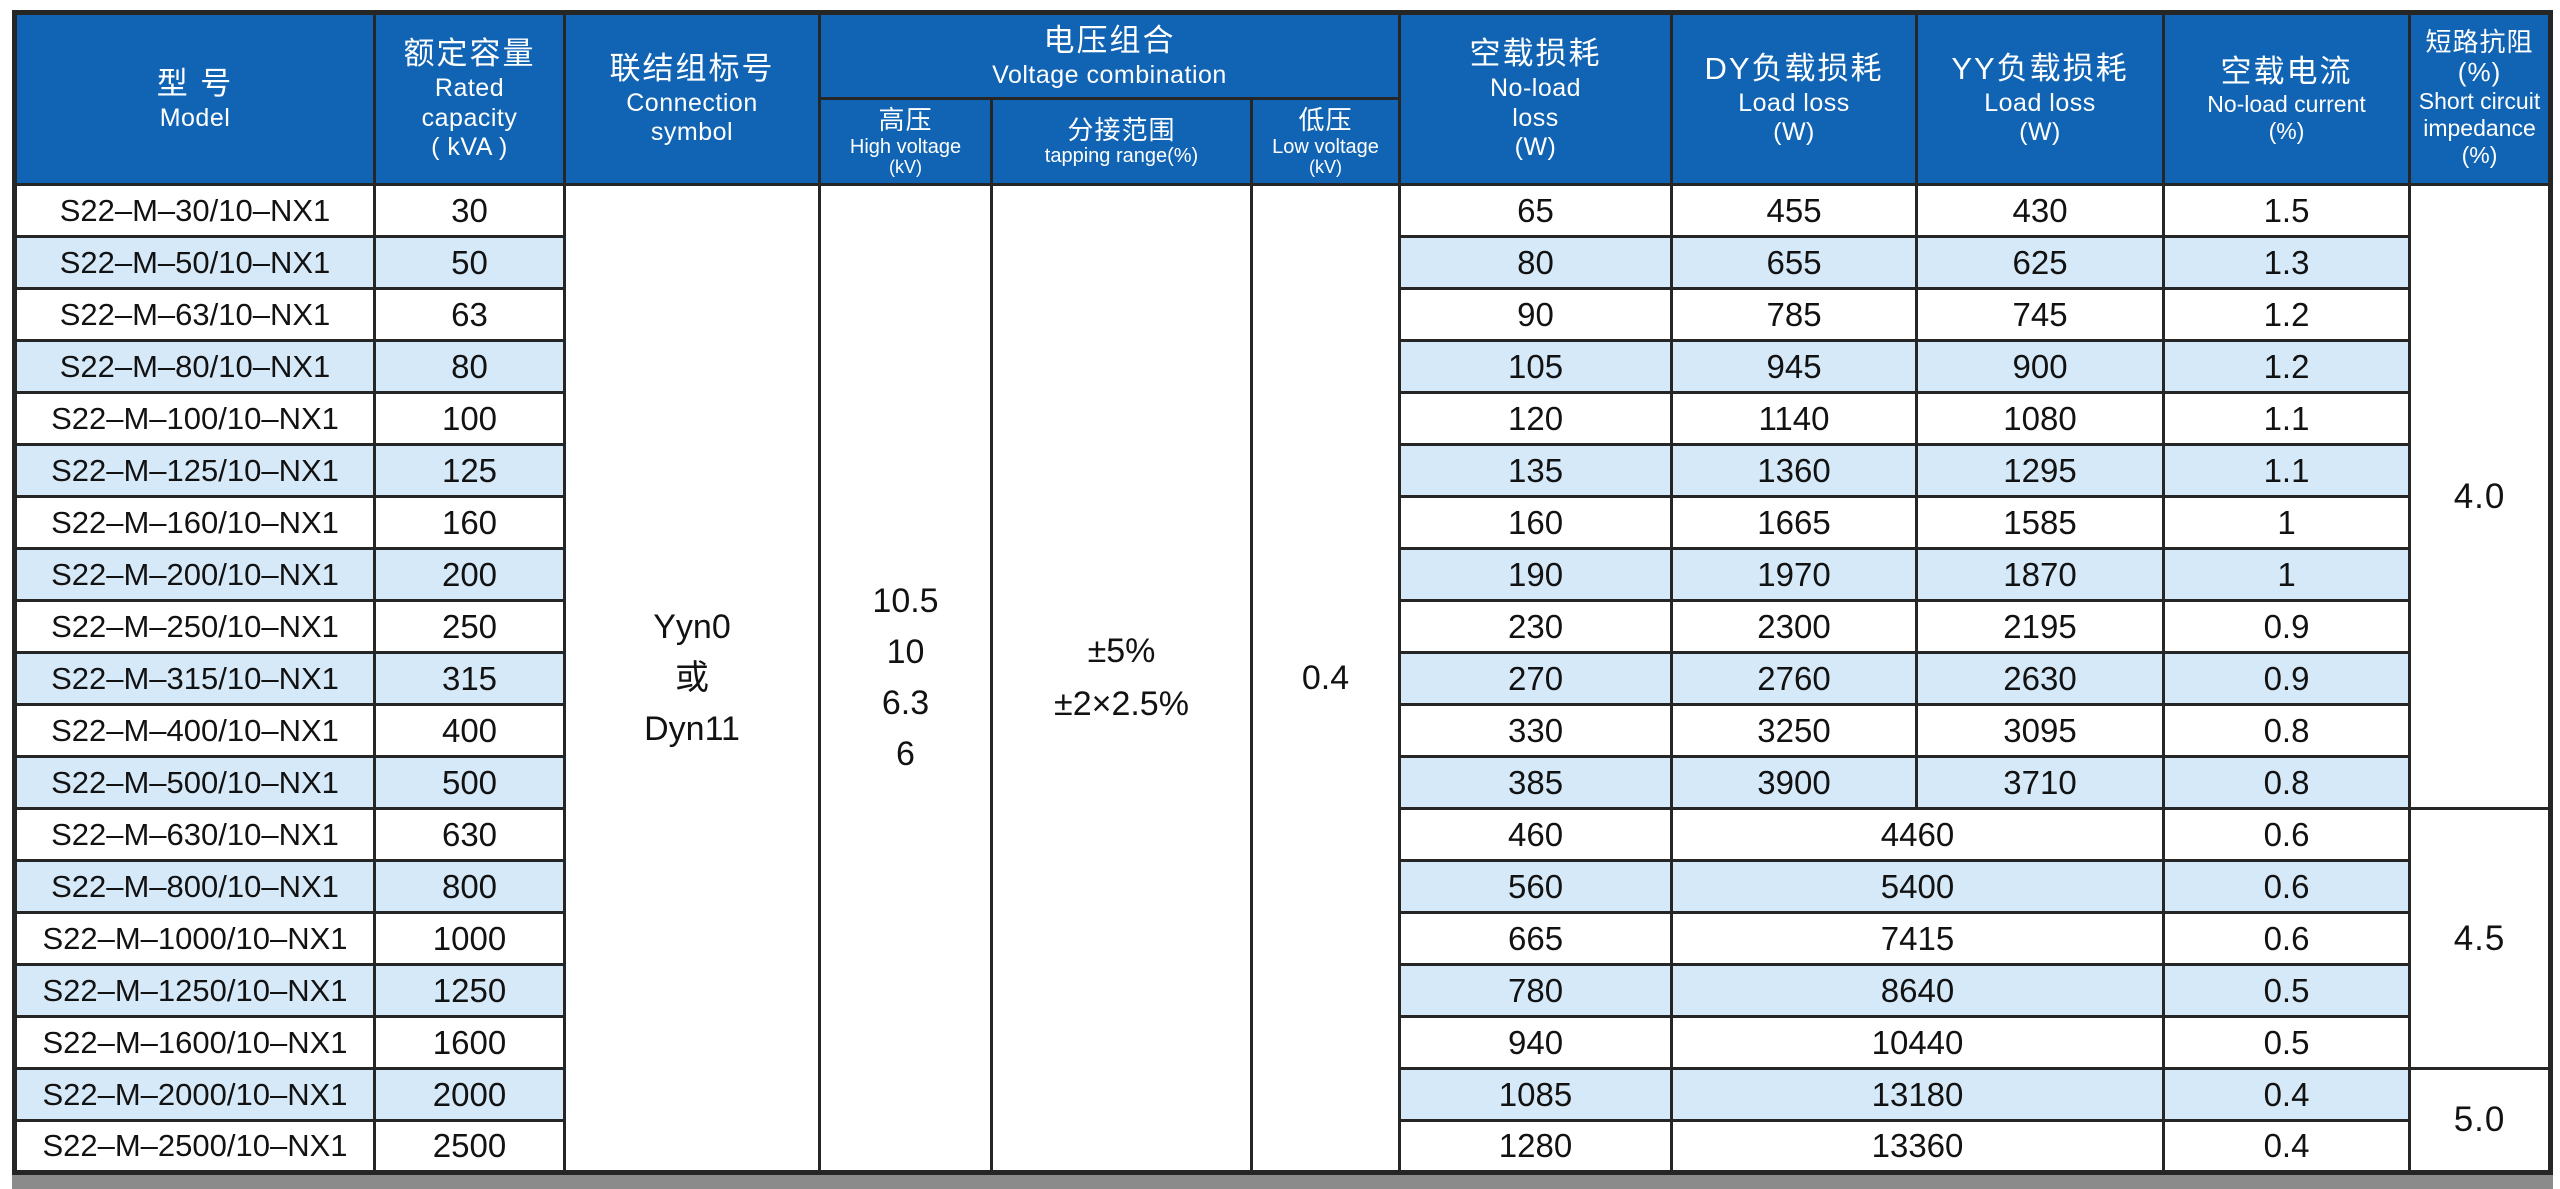  Describe the element at coordinates (2040, 69) in the screenshot. I see `header-yy-load-loss-zh: YY负载损耗` at that location.